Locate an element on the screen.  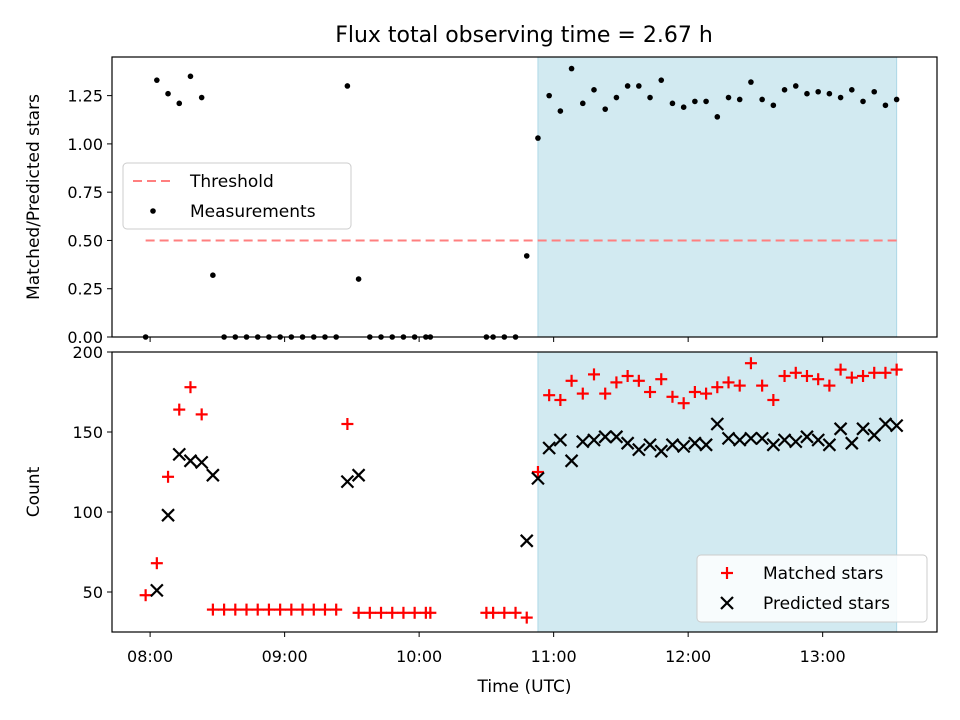
legend-matched-swatch is located at coordinates (727, 573).